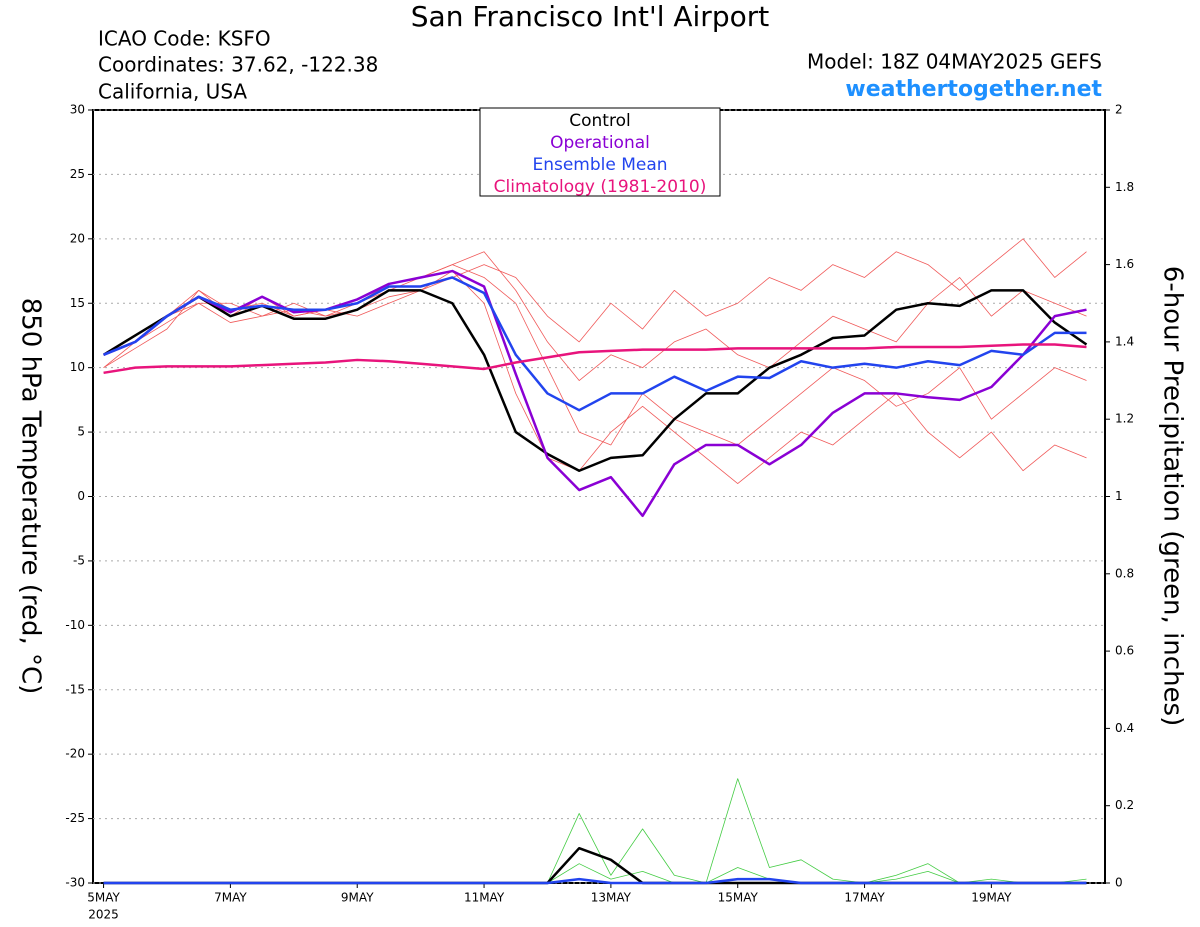  I want to click on legend-entry: Operational, so click(600, 143).